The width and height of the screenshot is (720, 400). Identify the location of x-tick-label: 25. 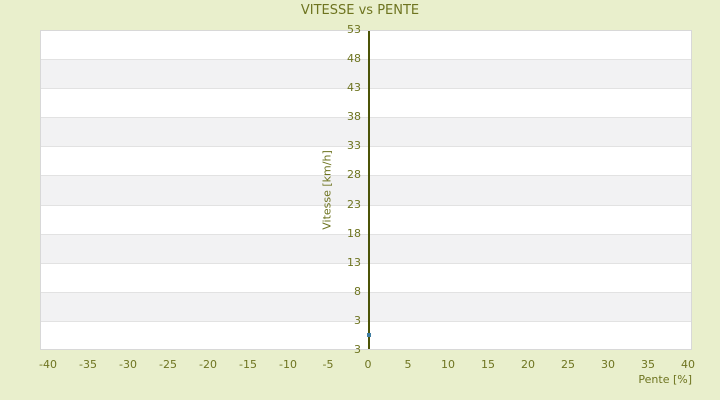
(568, 364).